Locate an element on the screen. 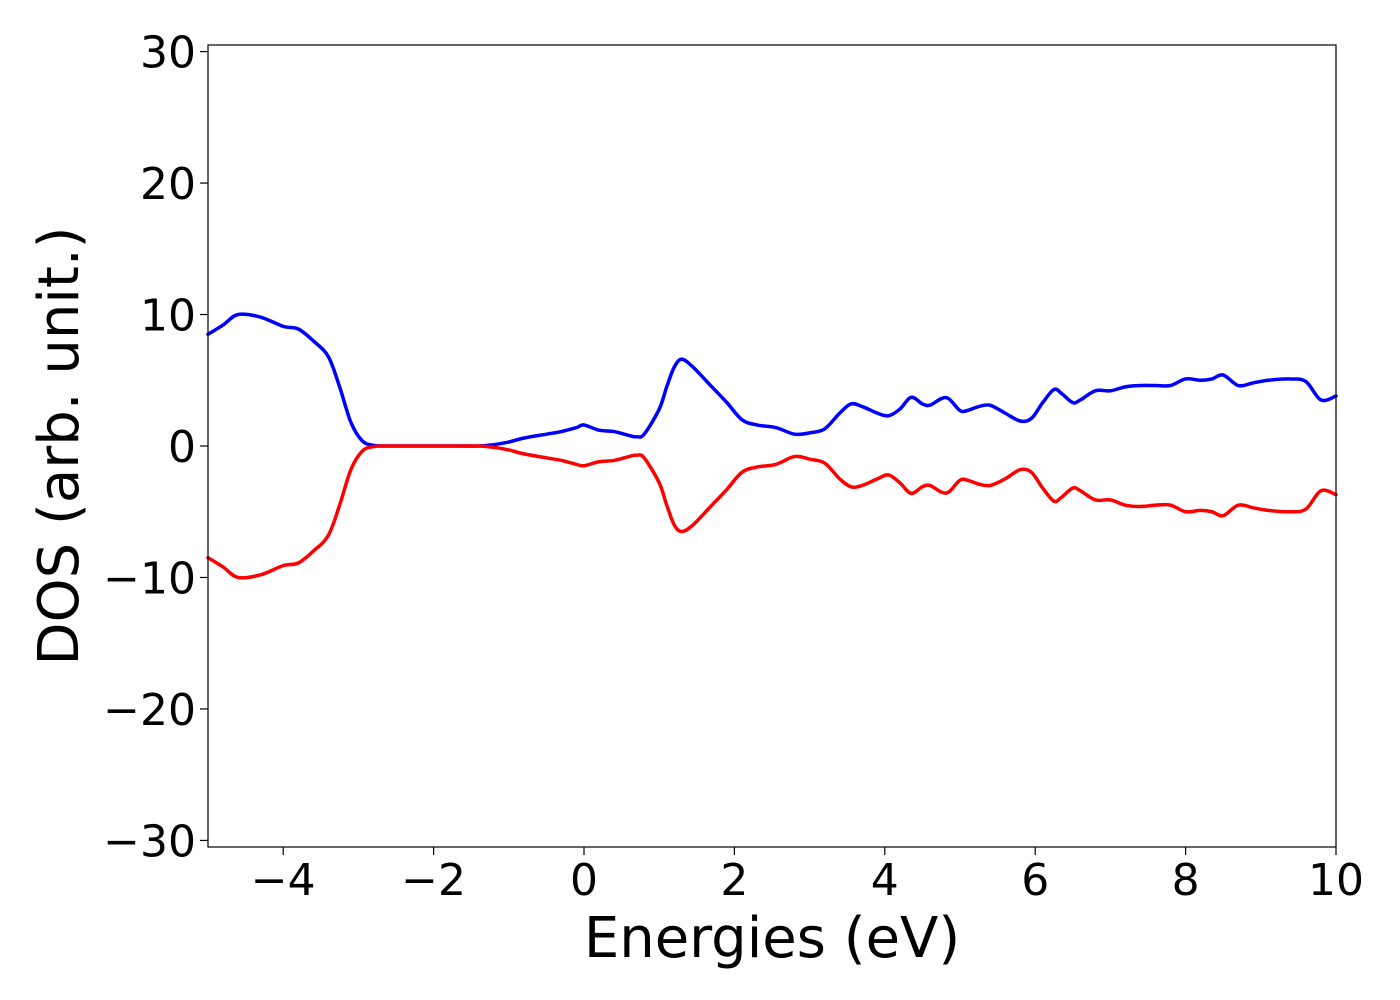  x-axis-label: Energies (eV) is located at coordinates (772, 938).